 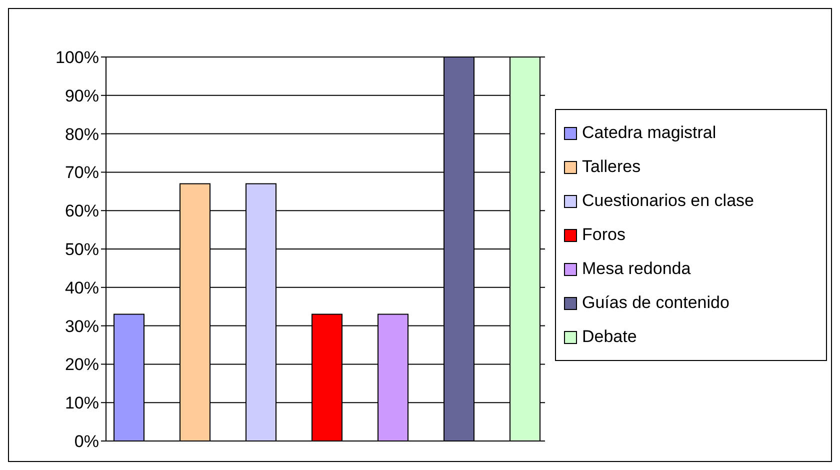 What do you see at coordinates (81, 96) in the screenshot?
I see `y-tick-label: 90%` at bounding box center [81, 96].